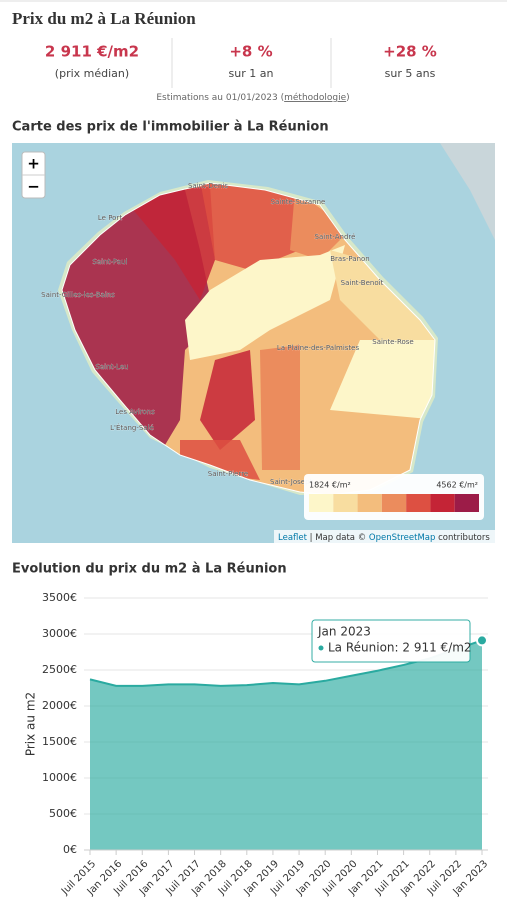 The image size is (507, 912). I want to click on place-label: Saint-Joseph, so click(292, 482).